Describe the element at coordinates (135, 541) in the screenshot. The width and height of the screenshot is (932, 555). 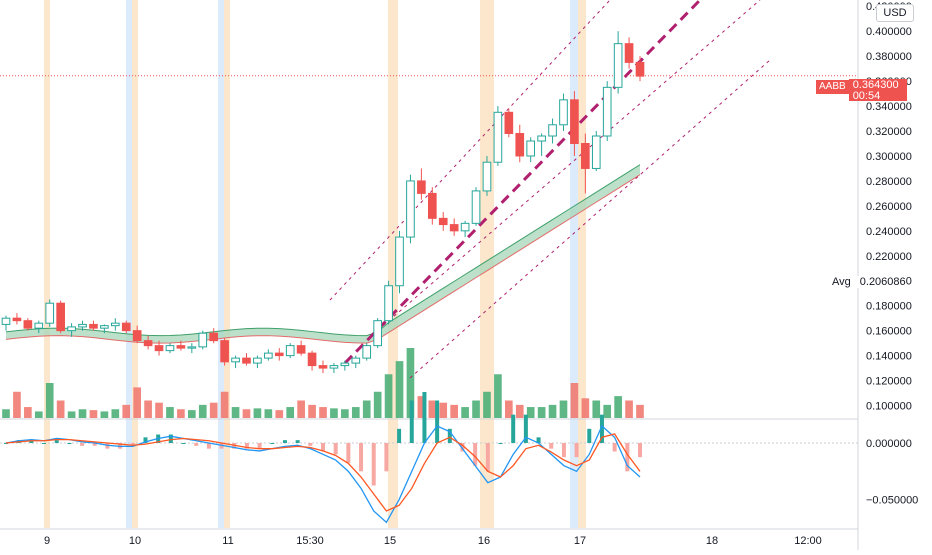
I see `time-axis-label: 10` at that location.